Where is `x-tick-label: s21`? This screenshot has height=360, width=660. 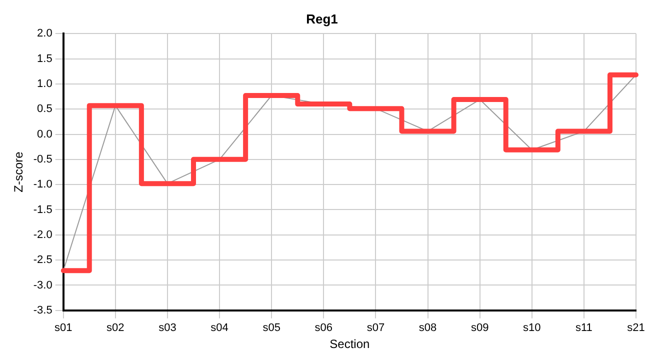 x-tick-label: s21 is located at coordinates (636, 328).